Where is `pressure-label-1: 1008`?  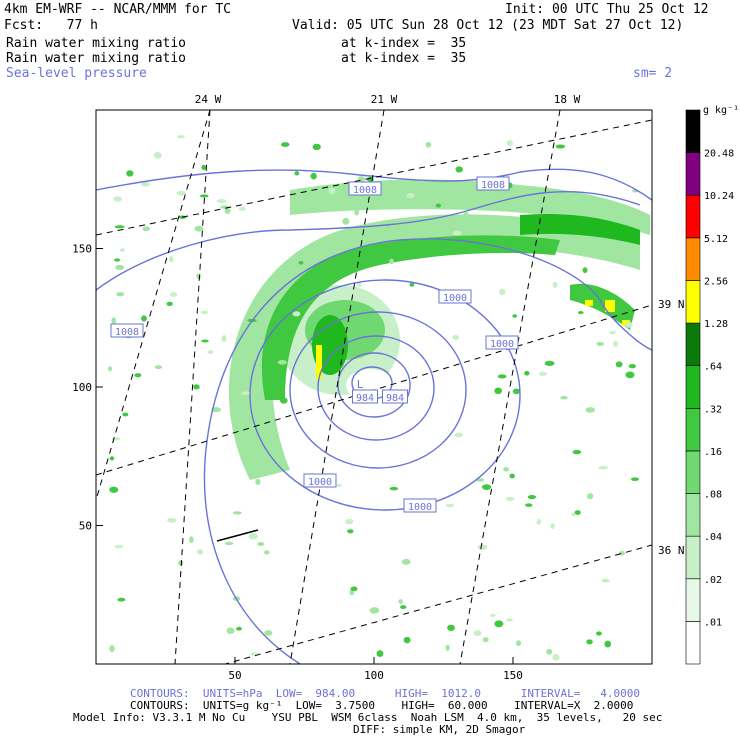
pressure-label-1: 1008 is located at coordinates (493, 185).